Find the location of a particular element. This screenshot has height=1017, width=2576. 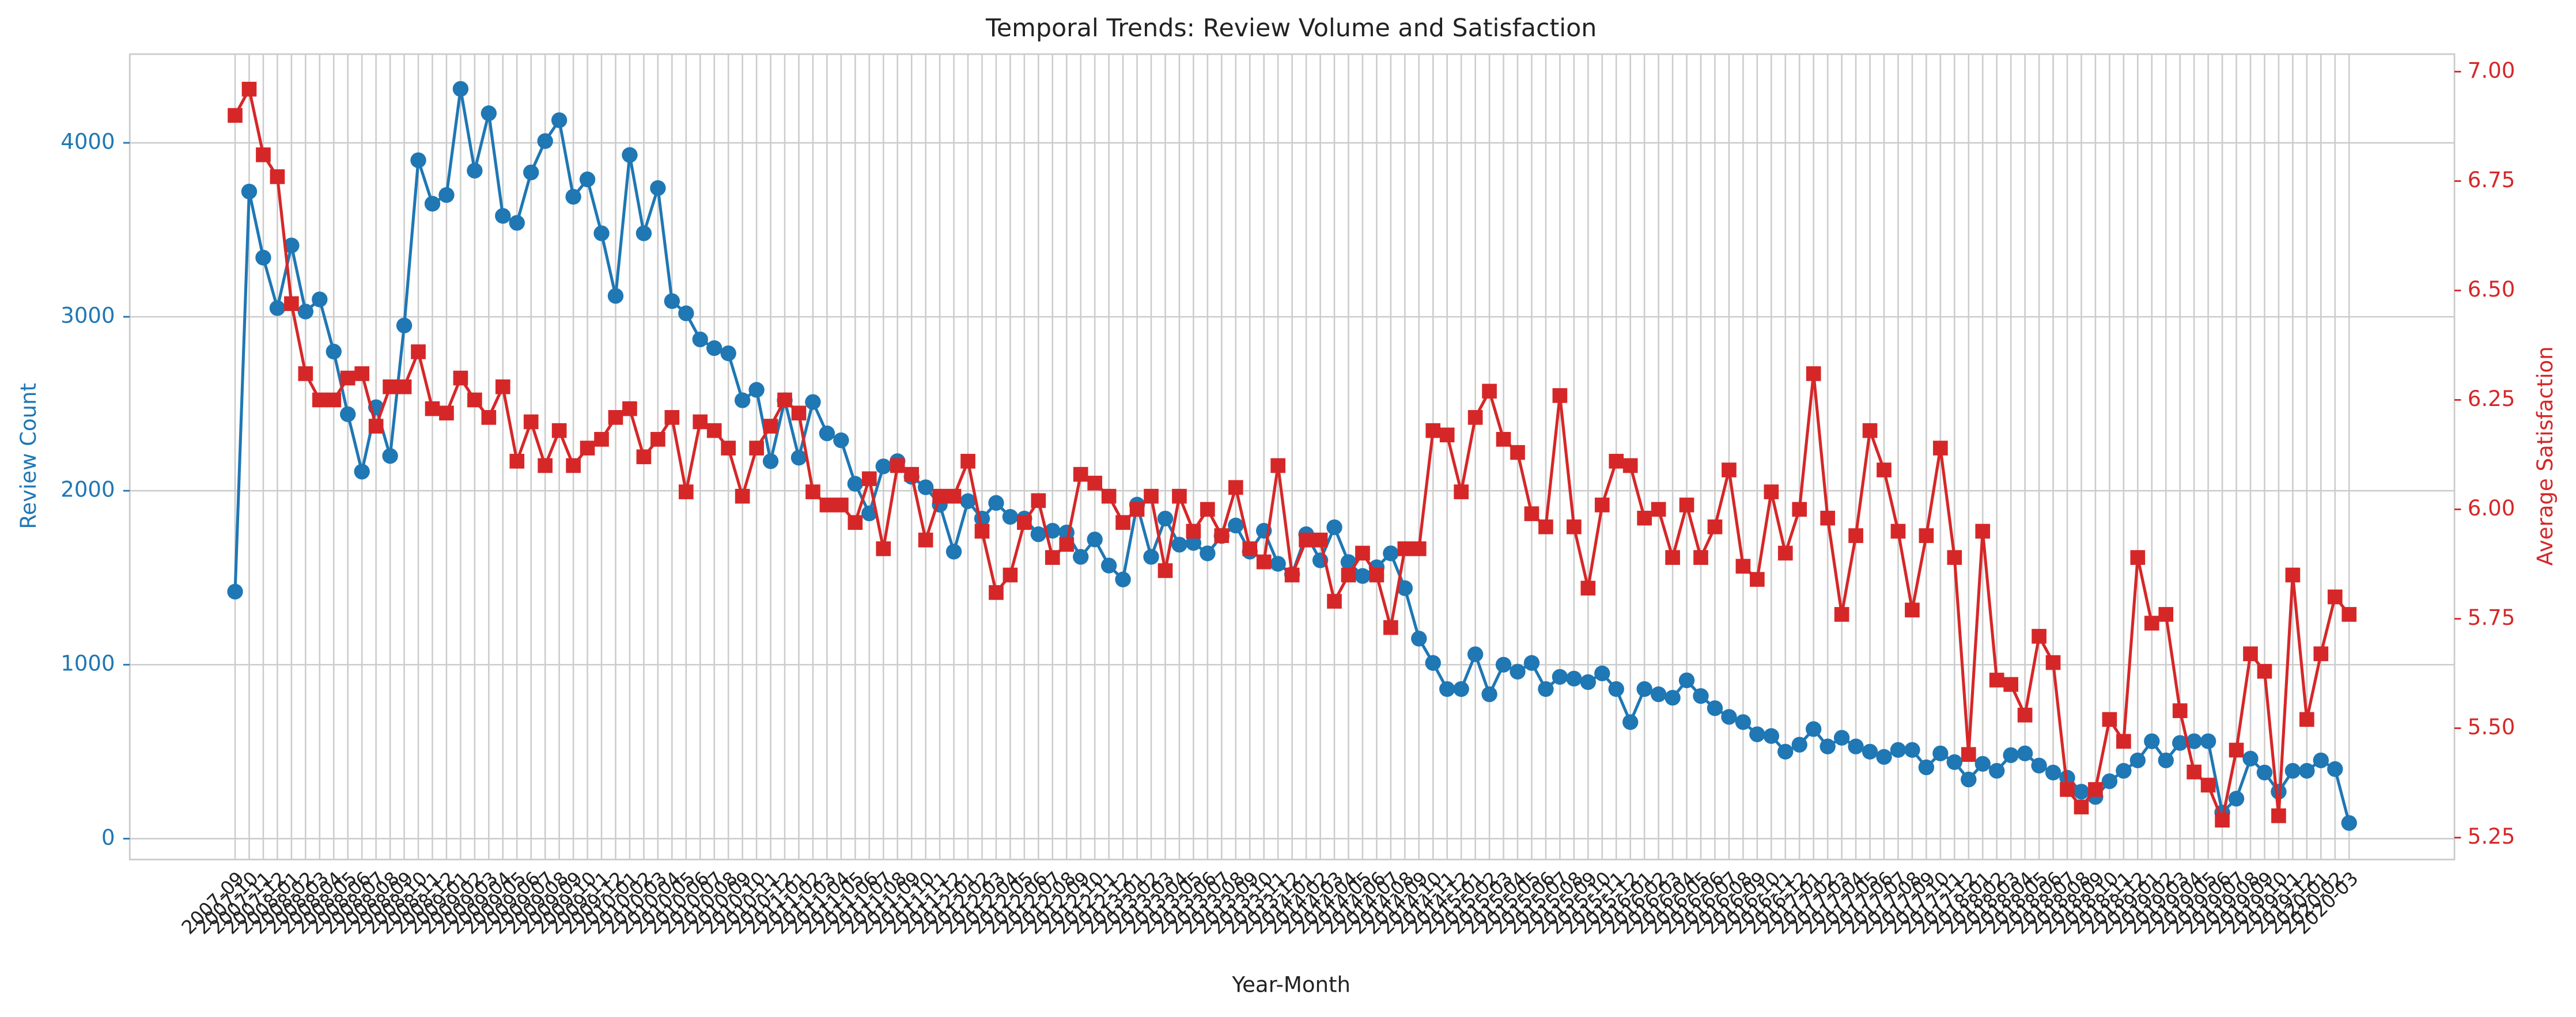

y2-axis-label: Average Satisfaction is located at coordinates (2545, 456).